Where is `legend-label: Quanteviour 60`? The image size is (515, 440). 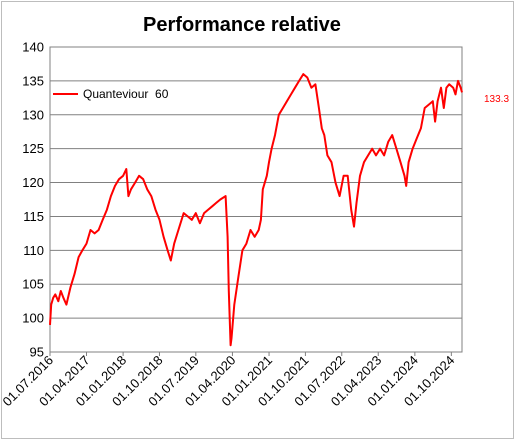
legend-label: Quanteviour 60 is located at coordinates (126, 94).